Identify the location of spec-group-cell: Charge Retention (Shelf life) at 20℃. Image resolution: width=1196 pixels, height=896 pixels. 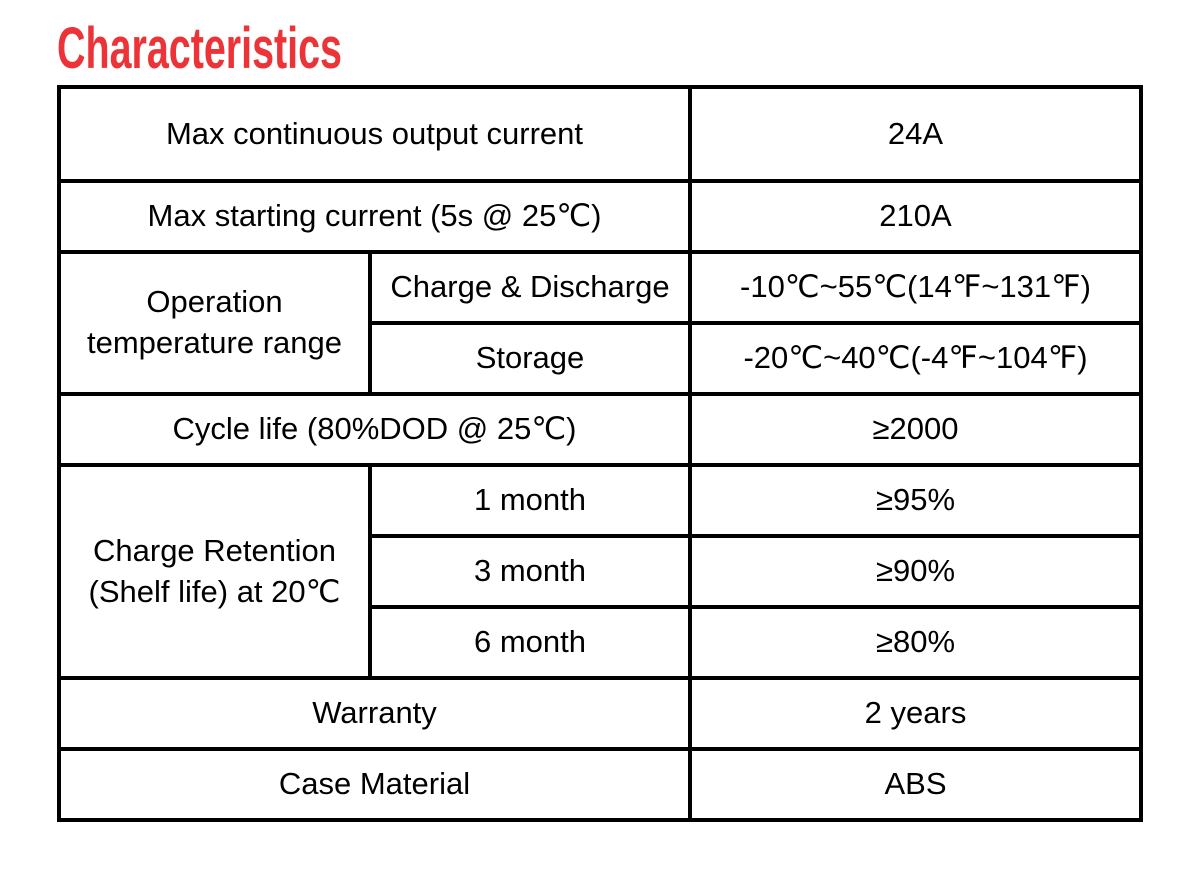
(214, 571).